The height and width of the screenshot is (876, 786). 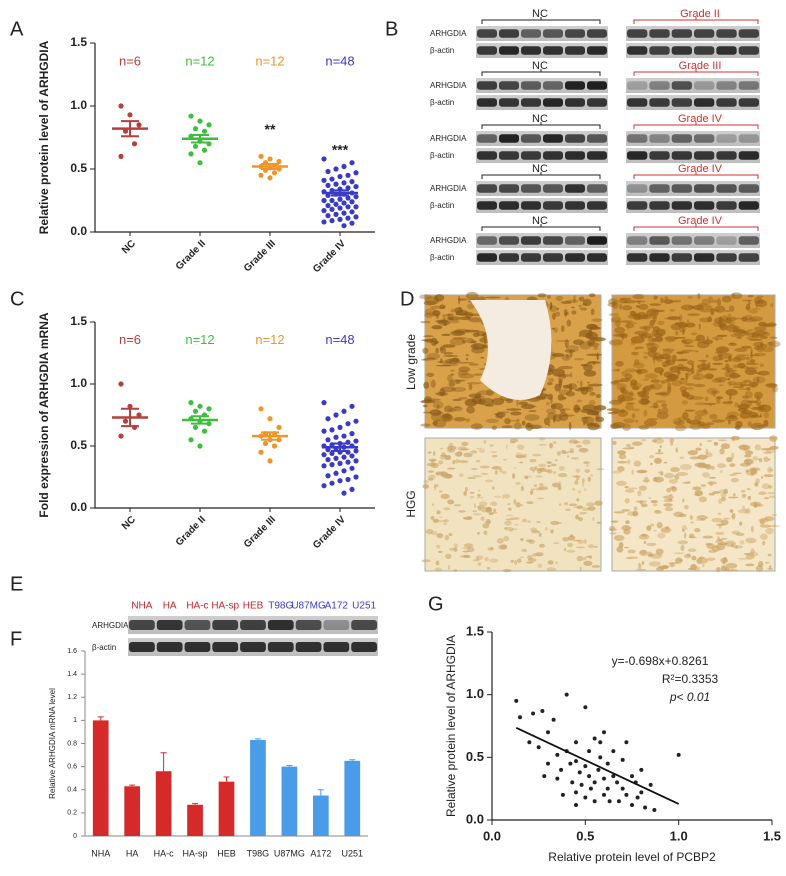 I want to click on blot-strip, so click(x=693, y=85).